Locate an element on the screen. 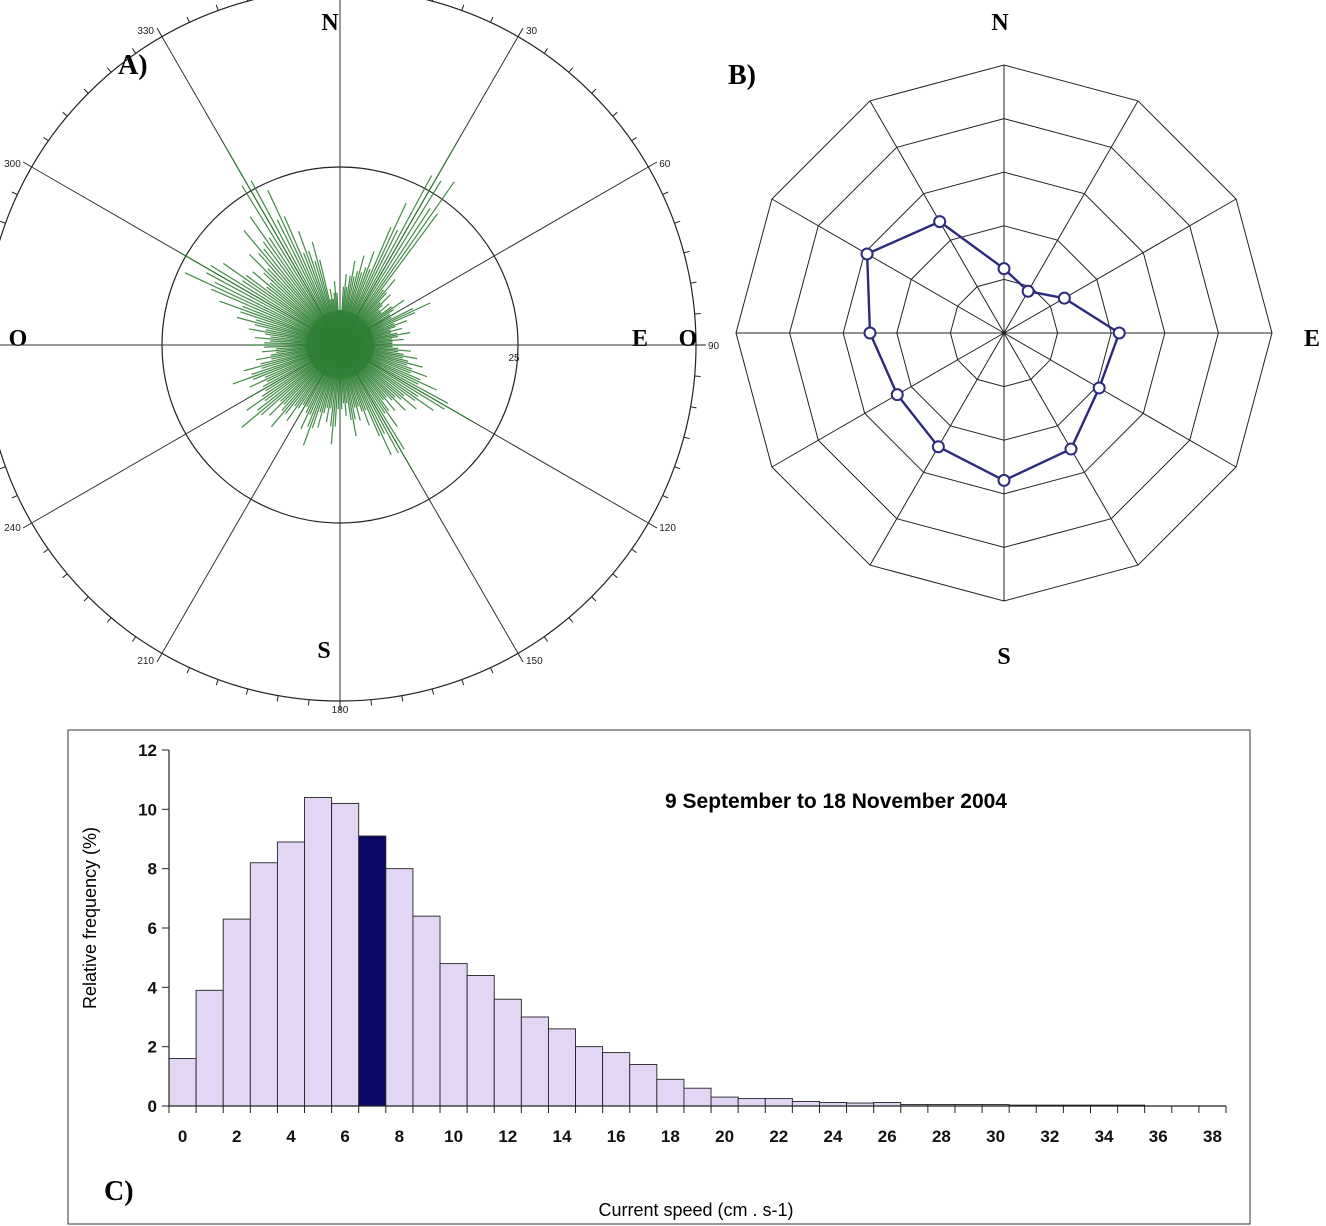 Image resolution: width=1326 pixels, height=1226 pixels. panel-c-y-tick-label-4: 4 is located at coordinates (153, 987).